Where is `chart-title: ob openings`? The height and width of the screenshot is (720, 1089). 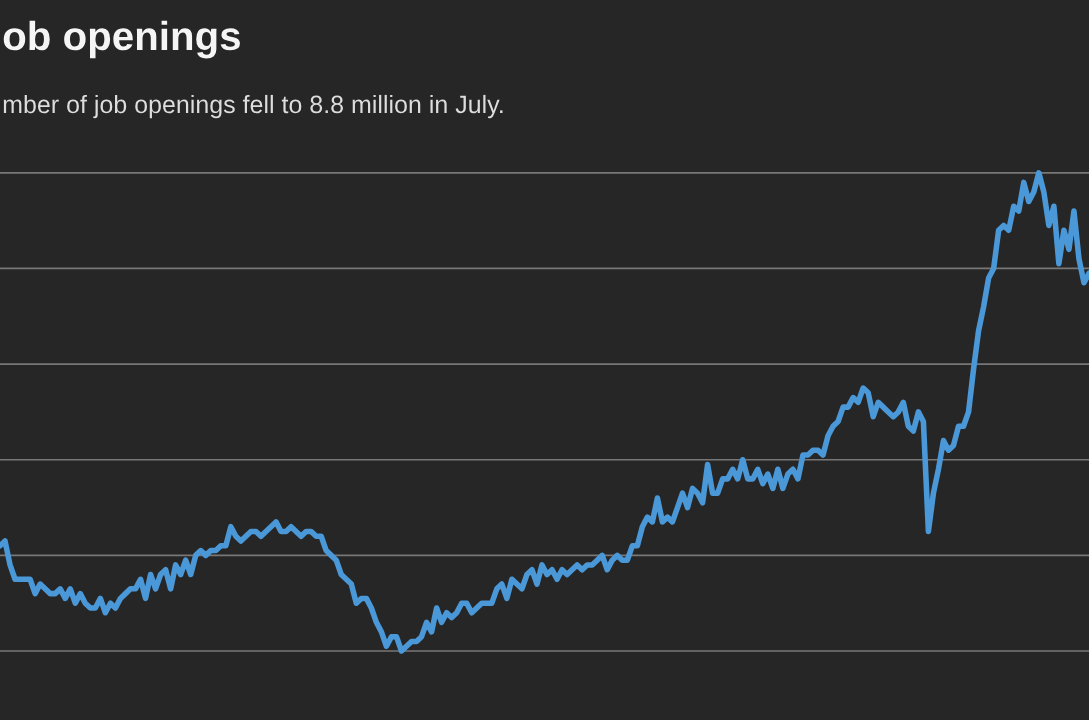 chart-title: ob openings is located at coordinates (121, 39).